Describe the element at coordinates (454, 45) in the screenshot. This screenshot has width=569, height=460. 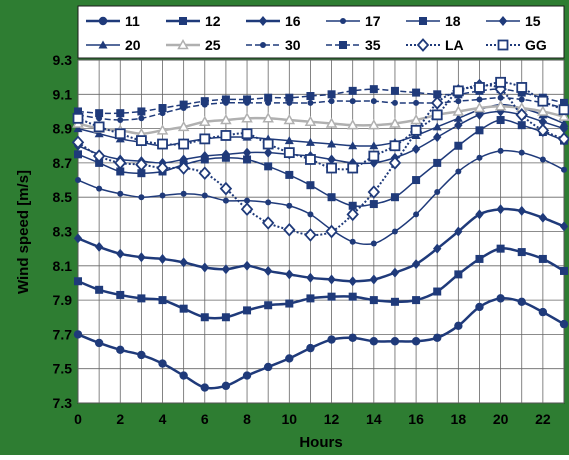
I see `legend-label: LA` at that location.